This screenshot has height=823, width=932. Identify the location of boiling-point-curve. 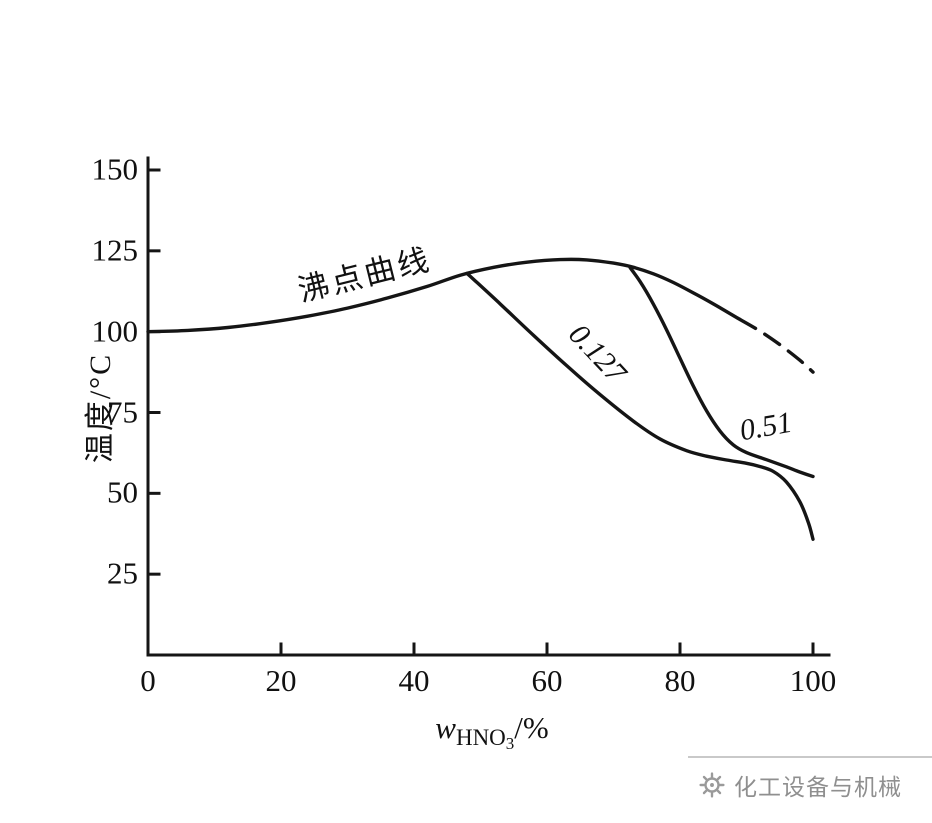
(444, 295).